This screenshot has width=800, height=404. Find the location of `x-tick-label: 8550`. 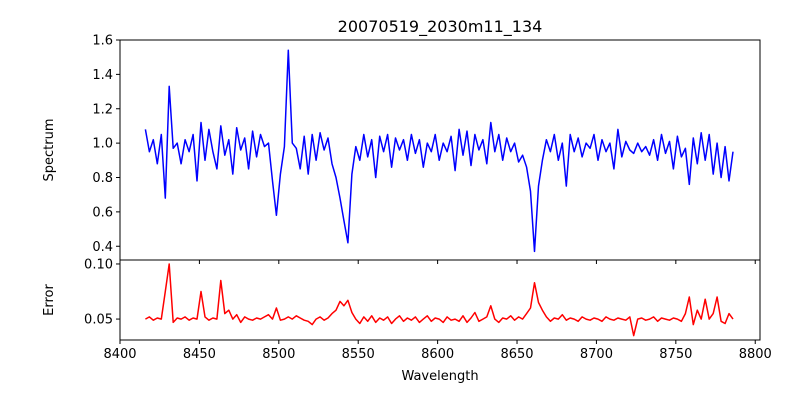

x-tick-label: 8550 is located at coordinates (358, 354).